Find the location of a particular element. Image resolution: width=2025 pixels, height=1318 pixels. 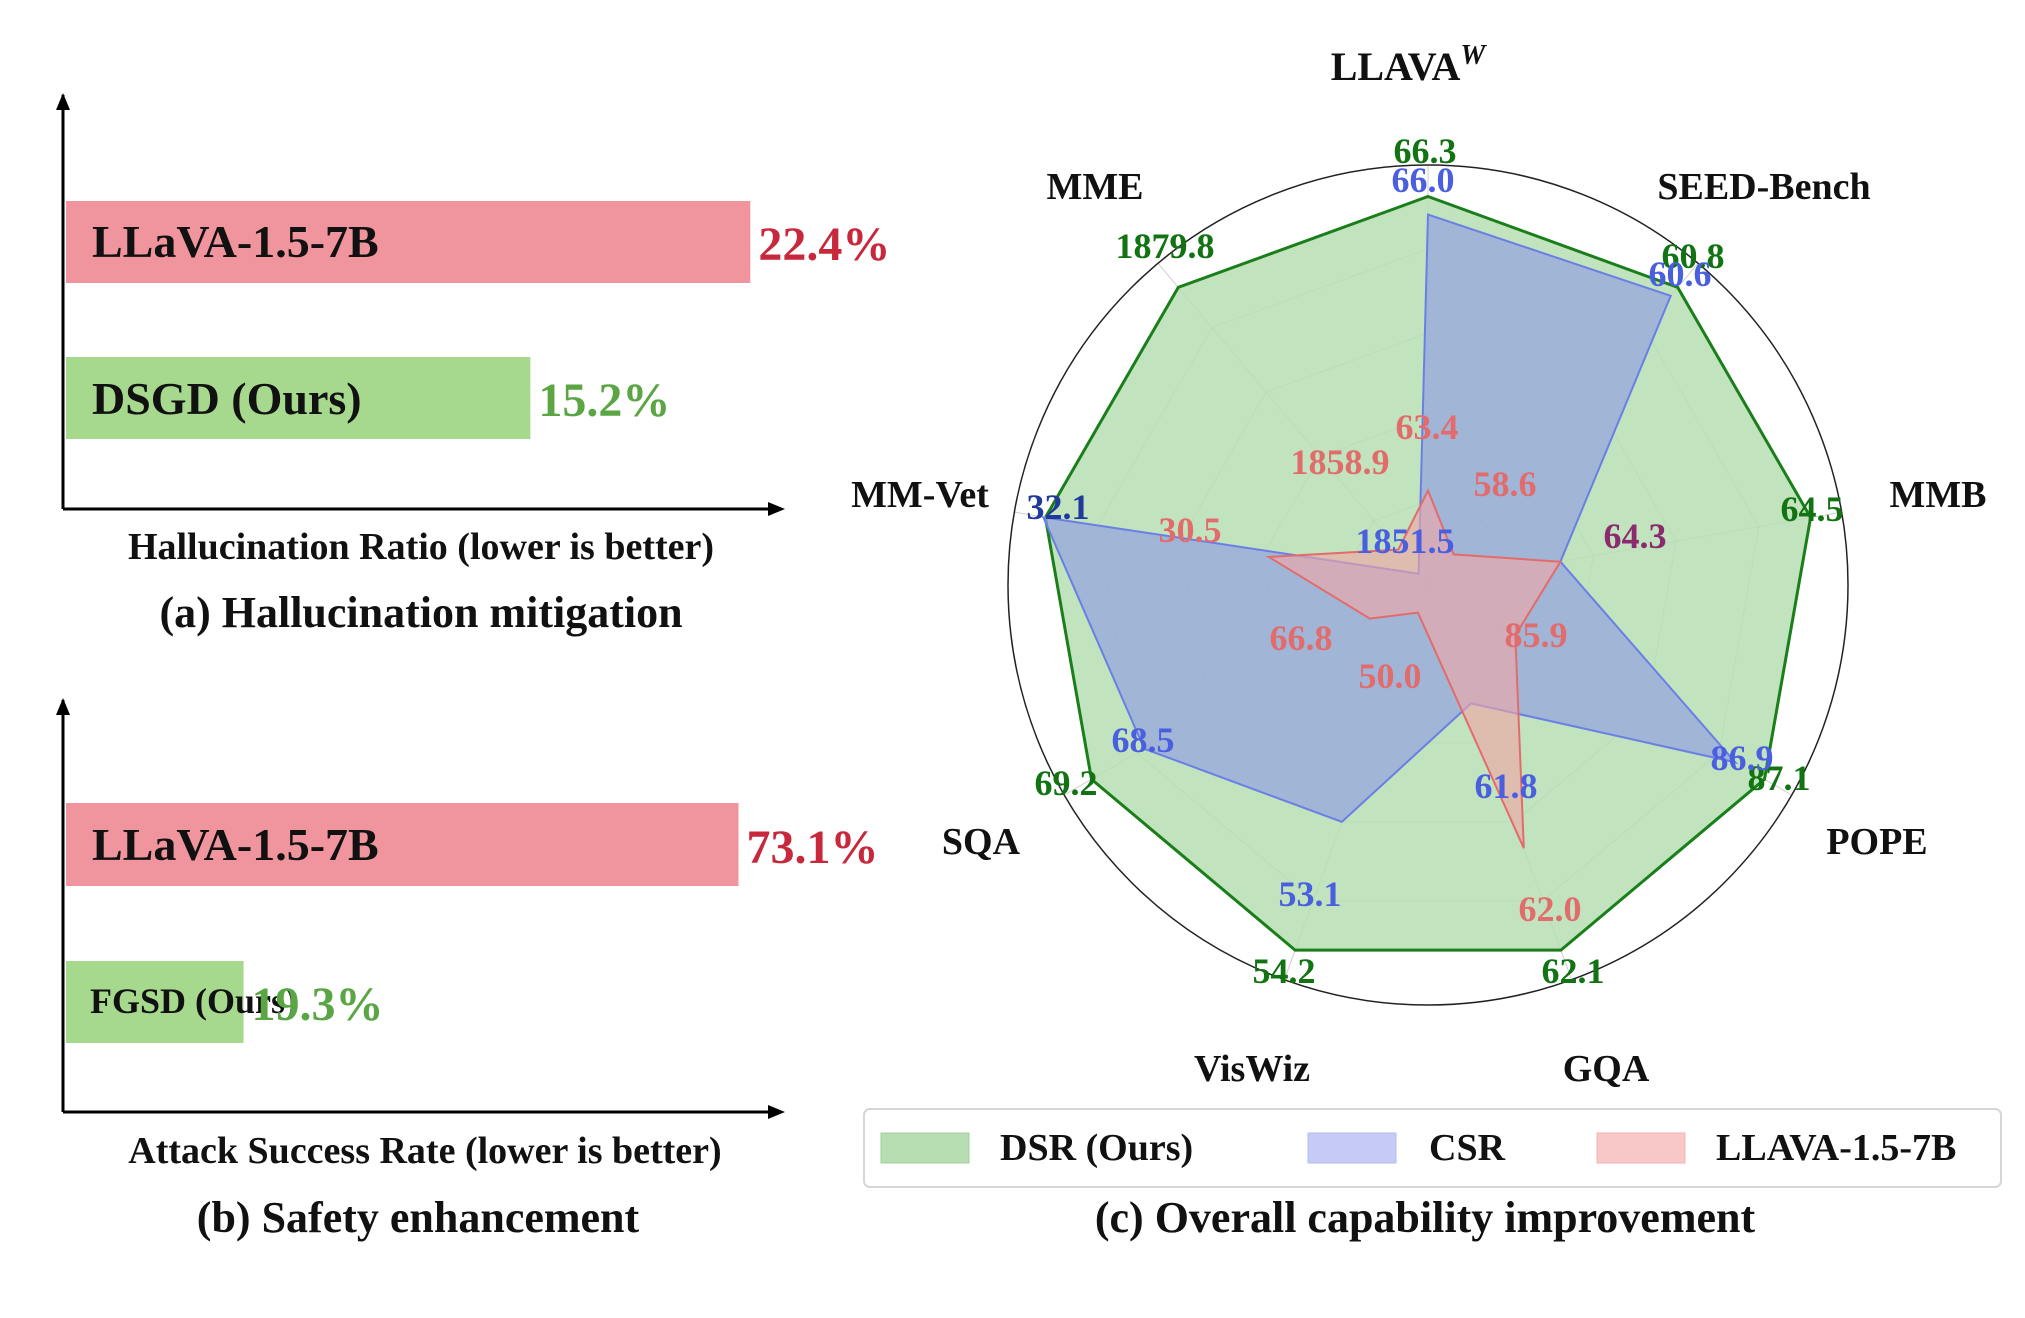

panel-a-bar-label-llava: LLaVA-1.5-7B is located at coordinates (235, 241).